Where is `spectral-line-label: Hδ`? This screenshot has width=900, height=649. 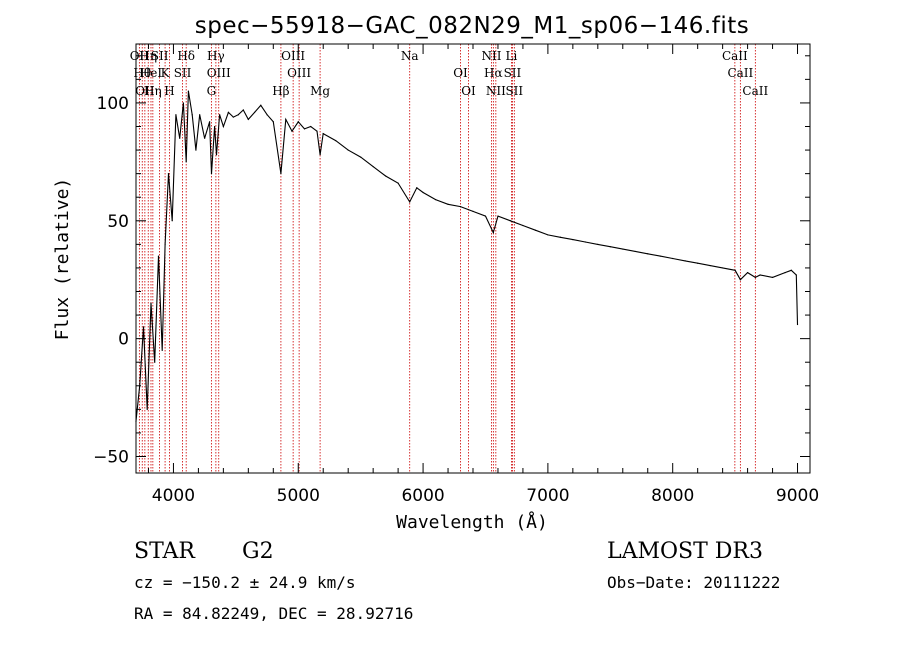
spectral-line-label: Hδ is located at coordinates (186, 56).